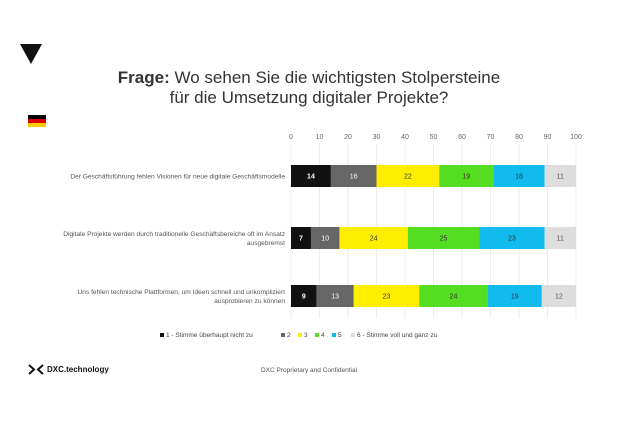 This screenshot has height=437, width=618. I want to click on data-label: 22, so click(408, 177).